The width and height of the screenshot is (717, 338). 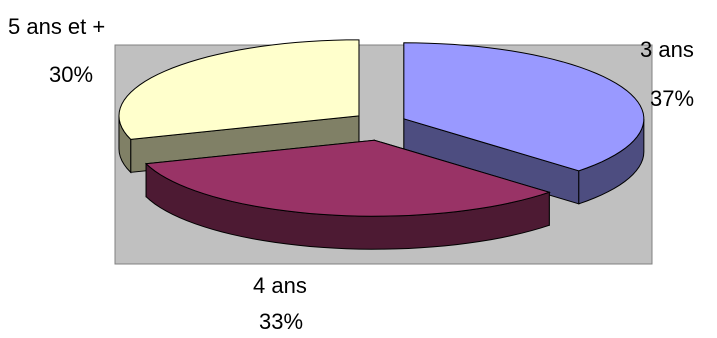 What do you see at coordinates (56, 26) in the screenshot?
I see `category-label-5-ans-et-plus: 5 ans et +` at bounding box center [56, 26].